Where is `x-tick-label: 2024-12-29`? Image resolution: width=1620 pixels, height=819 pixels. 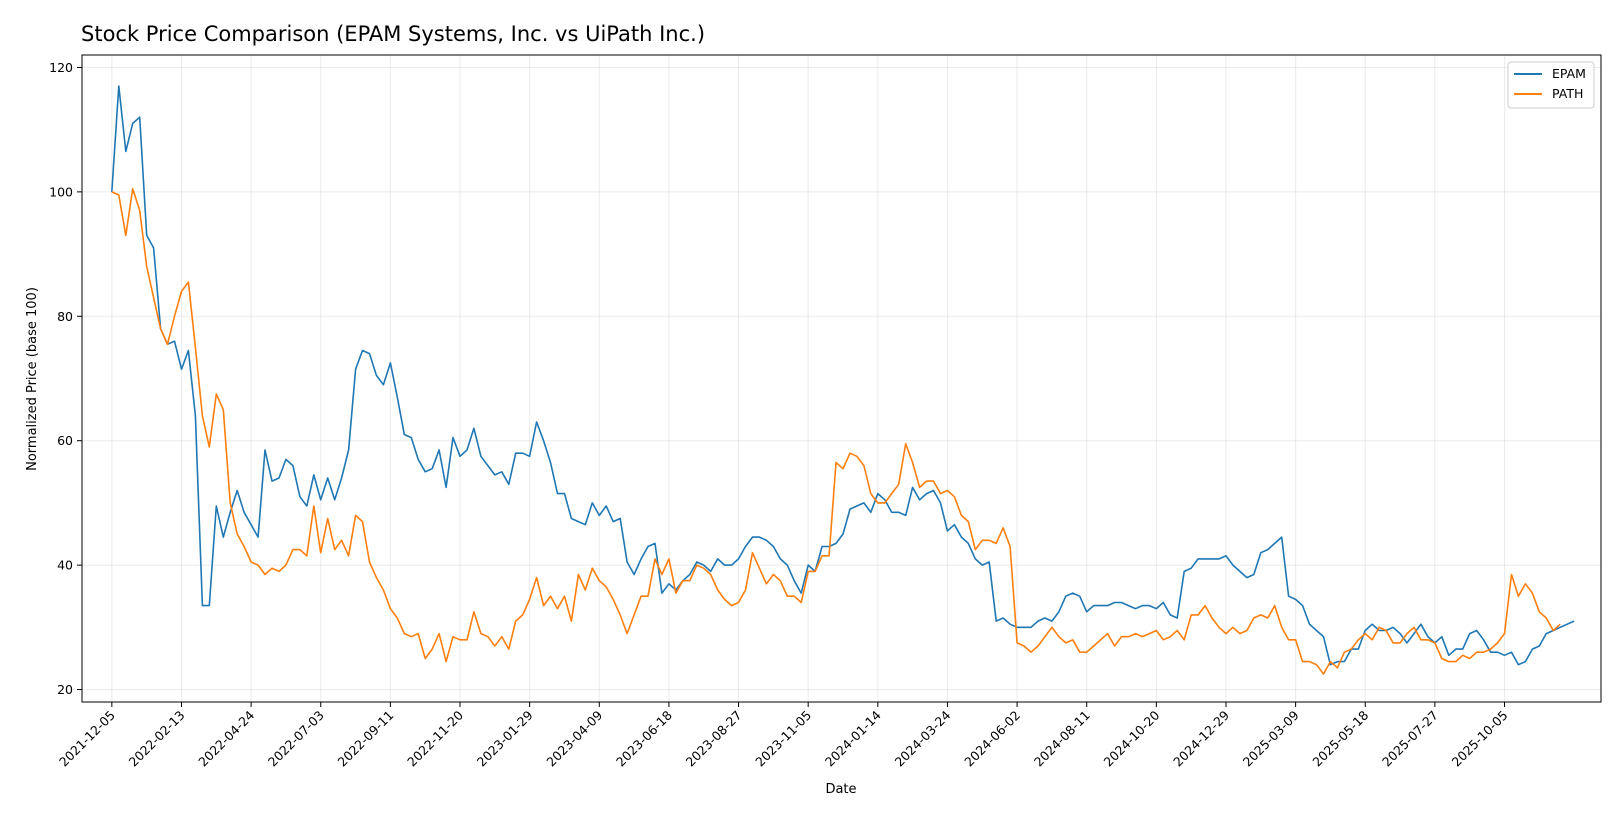 x-tick-label: 2024-12-29 is located at coordinates (1201, 738).